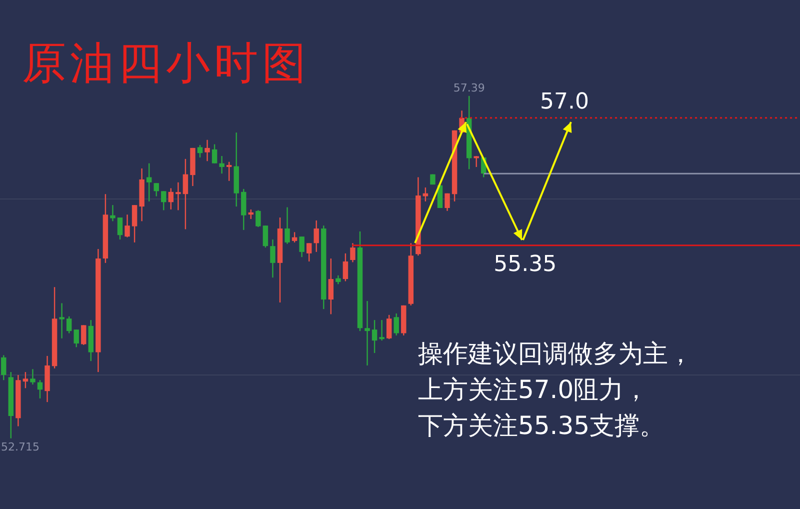 This screenshot has width=800, height=509. I want to click on annotation: 57.0, so click(564, 102).